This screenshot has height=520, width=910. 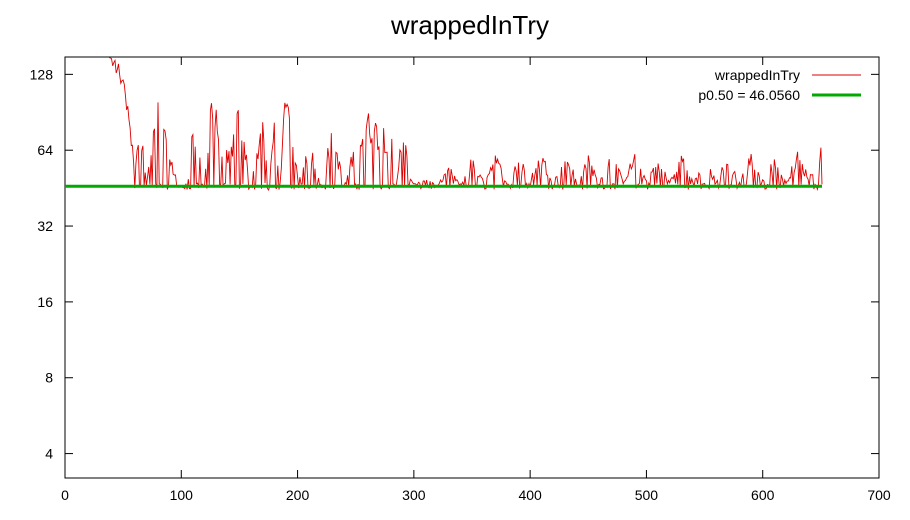 I want to click on legend-label-wrappedInTry: wrappedInTry, so click(x=757, y=75).